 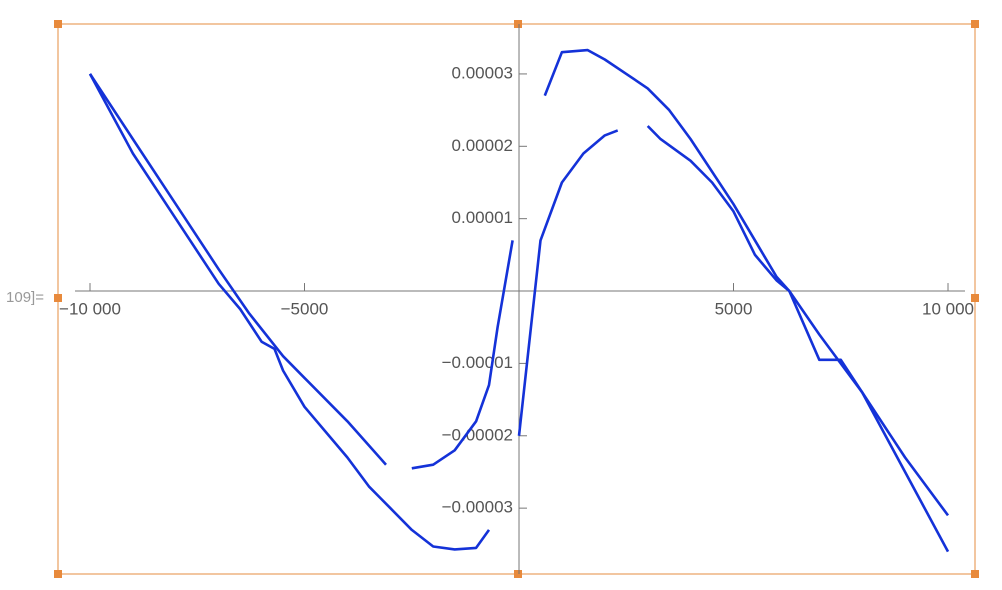 What do you see at coordinates (734, 309) in the screenshot?
I see `x-tick-label: 5000` at bounding box center [734, 309].